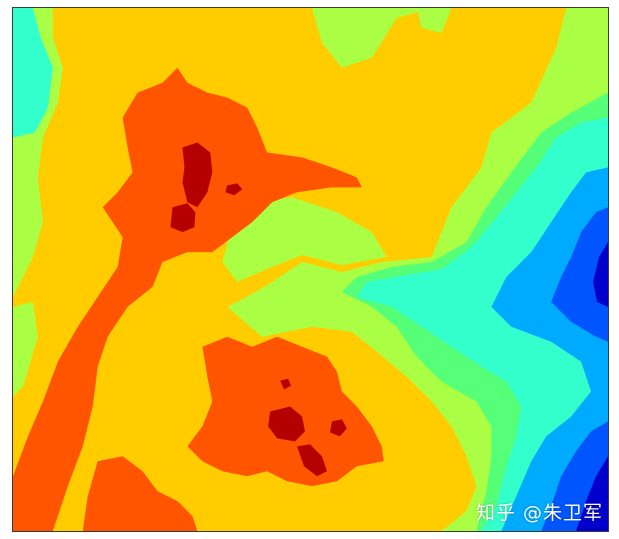  What do you see at coordinates (140, 493) in the screenshot?
I see `contour-region-level-8-sw` at bounding box center [140, 493].